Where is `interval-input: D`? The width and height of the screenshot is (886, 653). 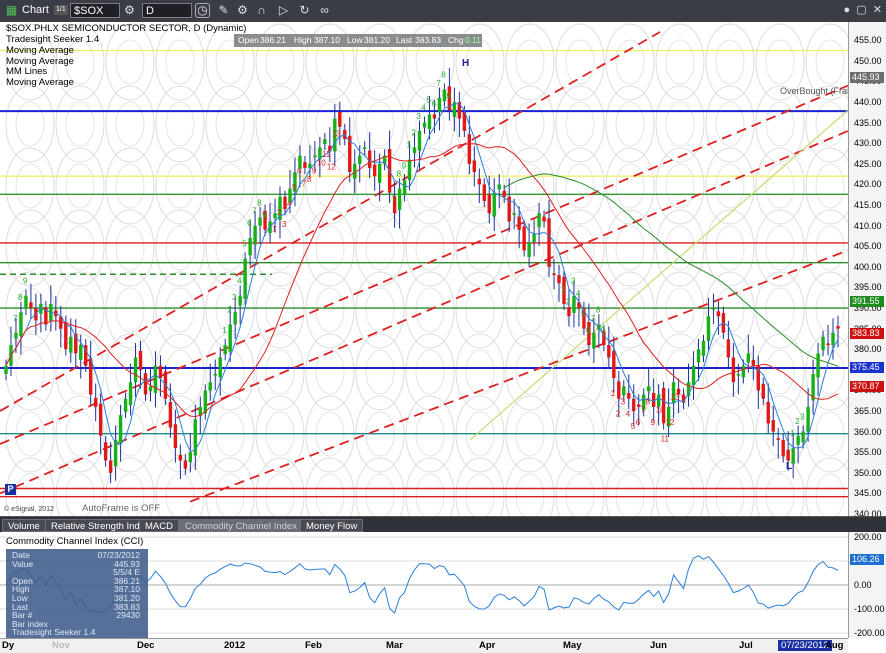 interval-input: D is located at coordinates (167, 10).